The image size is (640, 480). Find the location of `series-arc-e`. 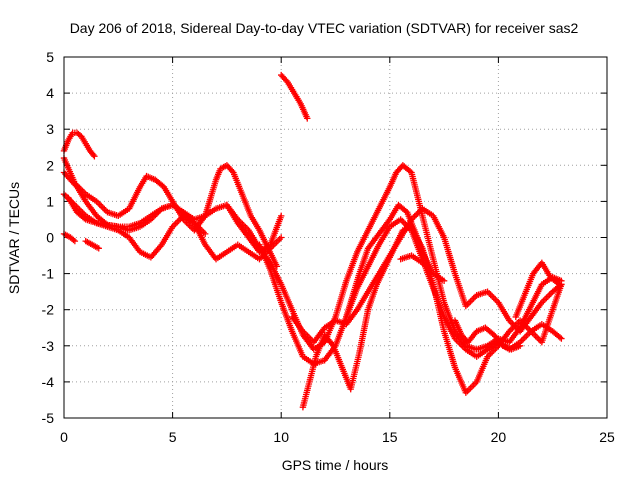

series-arc-e is located at coordinates (69, 237).